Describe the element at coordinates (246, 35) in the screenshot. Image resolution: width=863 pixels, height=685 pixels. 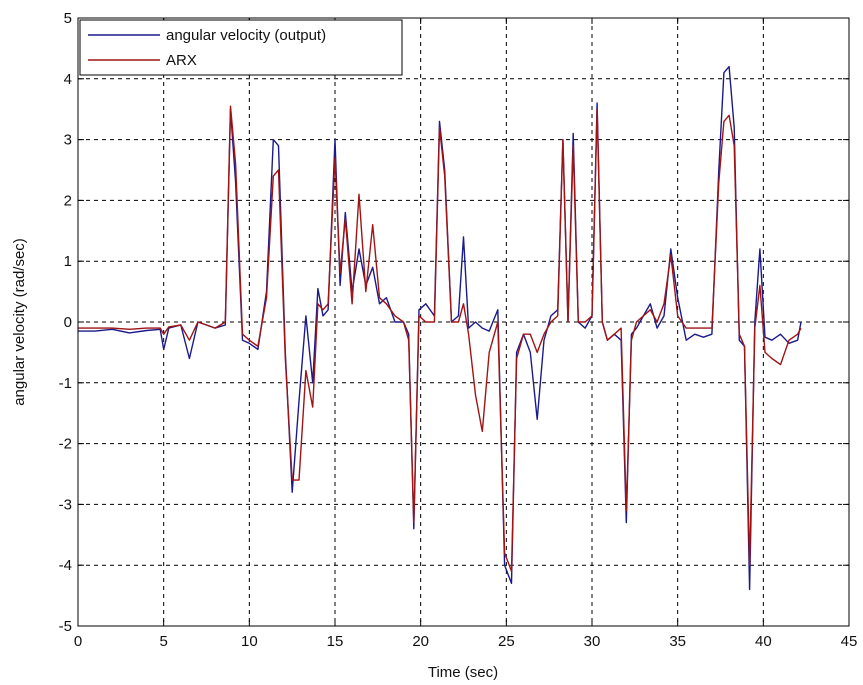
I see `legend-label-output: angular velocity (output)` at that location.